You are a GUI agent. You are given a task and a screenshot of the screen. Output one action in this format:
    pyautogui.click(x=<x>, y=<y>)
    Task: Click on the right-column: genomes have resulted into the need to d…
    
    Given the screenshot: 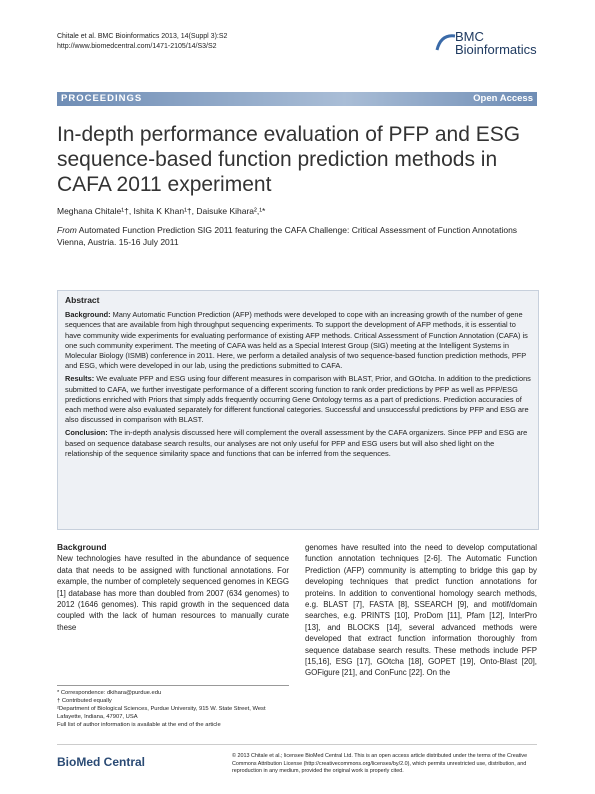 What is the action you would take?
    pyautogui.click(x=421, y=610)
    